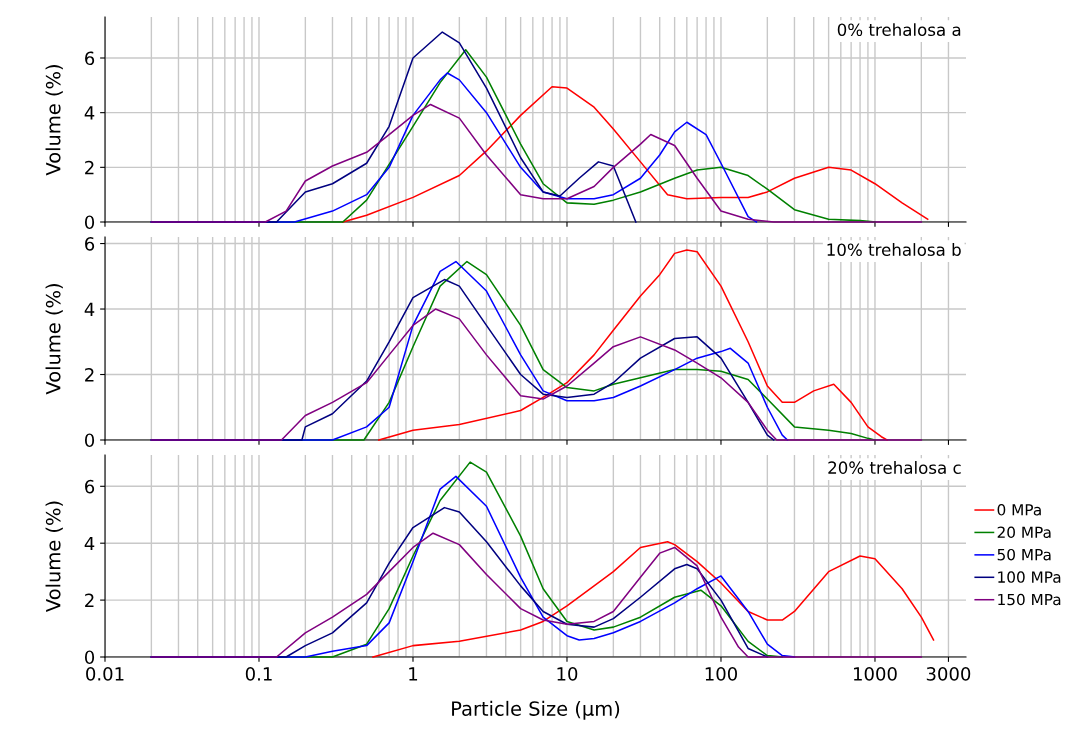 The image size is (1078, 738). What do you see at coordinates (1024, 554) in the screenshot?
I see `legend-label: 50 MPa` at bounding box center [1024, 554].